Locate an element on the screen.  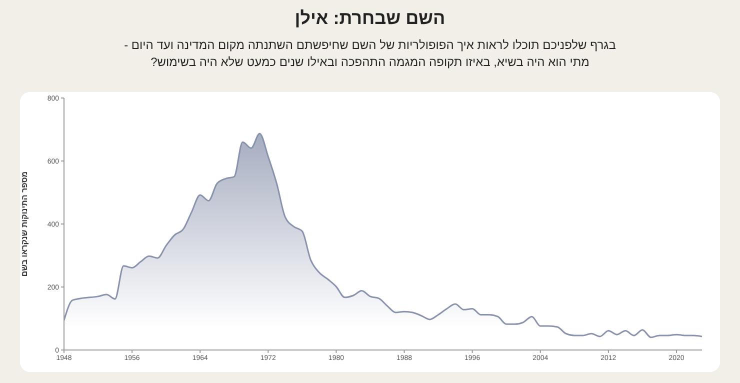
chart-subtitle: בגרף שלפניכם תוכלו לראות איך הפופולריות של השם שחיפשתם השתנתה מקום המדינה ועד היום - מתי הוא היה בשיא, באיזו תקופה המגמה התהפכה ובאילו שנים כמעט שלא היה בשימוש? is located at coordinates (370, 54).